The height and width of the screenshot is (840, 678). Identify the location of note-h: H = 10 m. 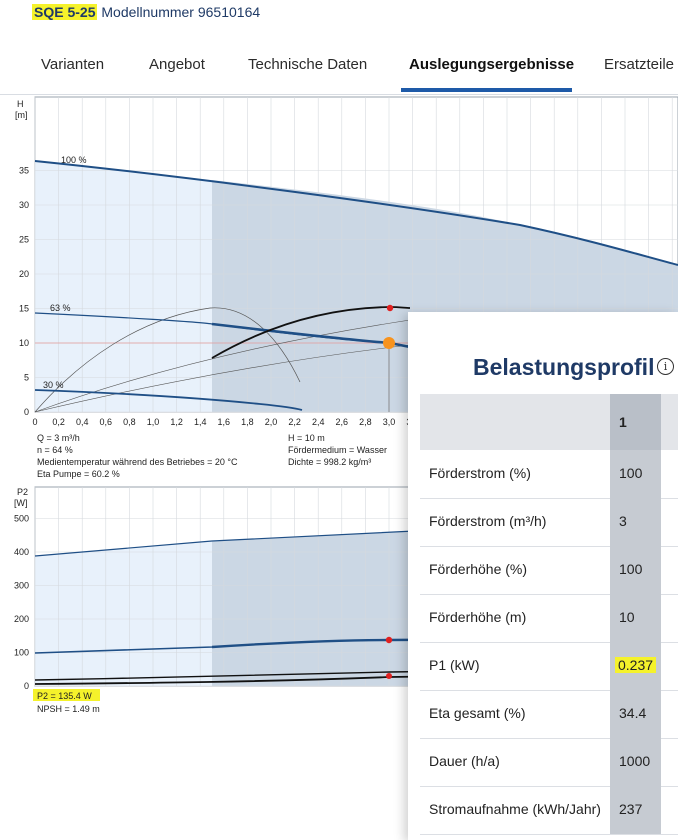
(306, 438).